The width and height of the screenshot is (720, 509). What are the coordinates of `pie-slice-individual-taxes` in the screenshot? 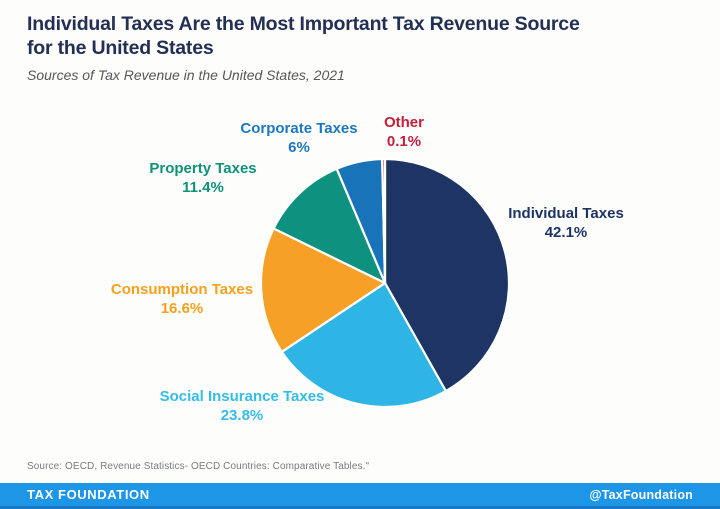 It's located at (447, 275).